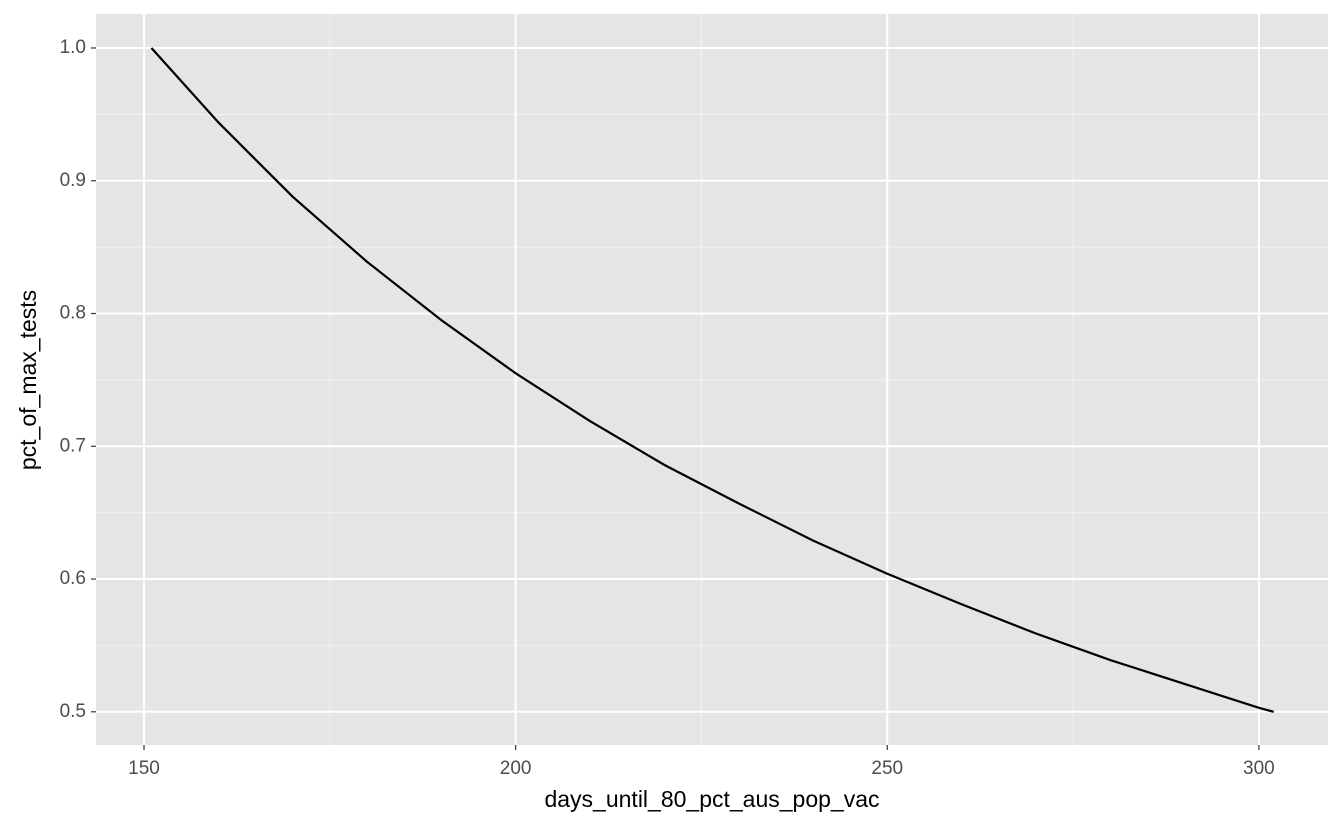 This screenshot has width=1344, height=830. I want to click on y-tick-label: 0.9, so click(73, 180).